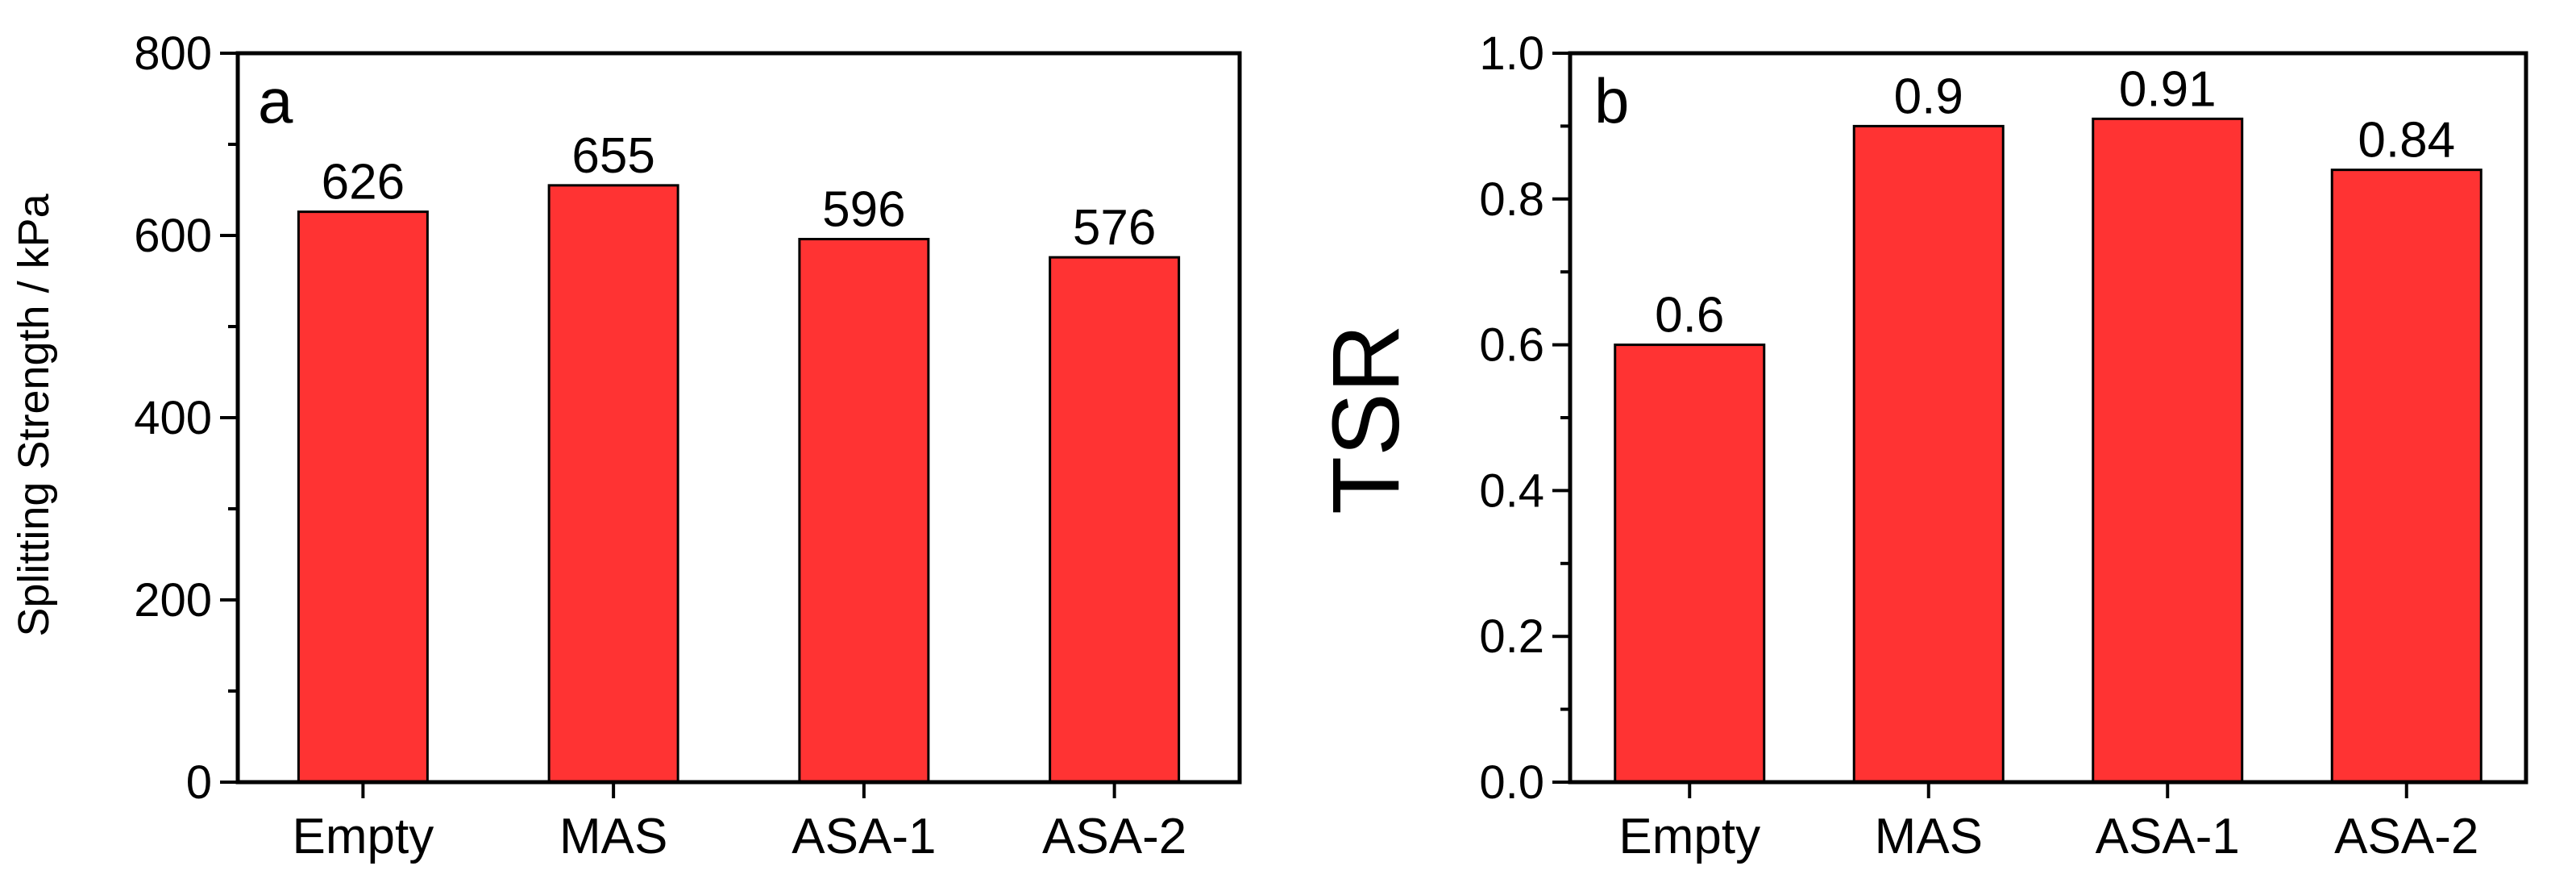  I want to click on panel-letter-b: b, so click(1611, 100).